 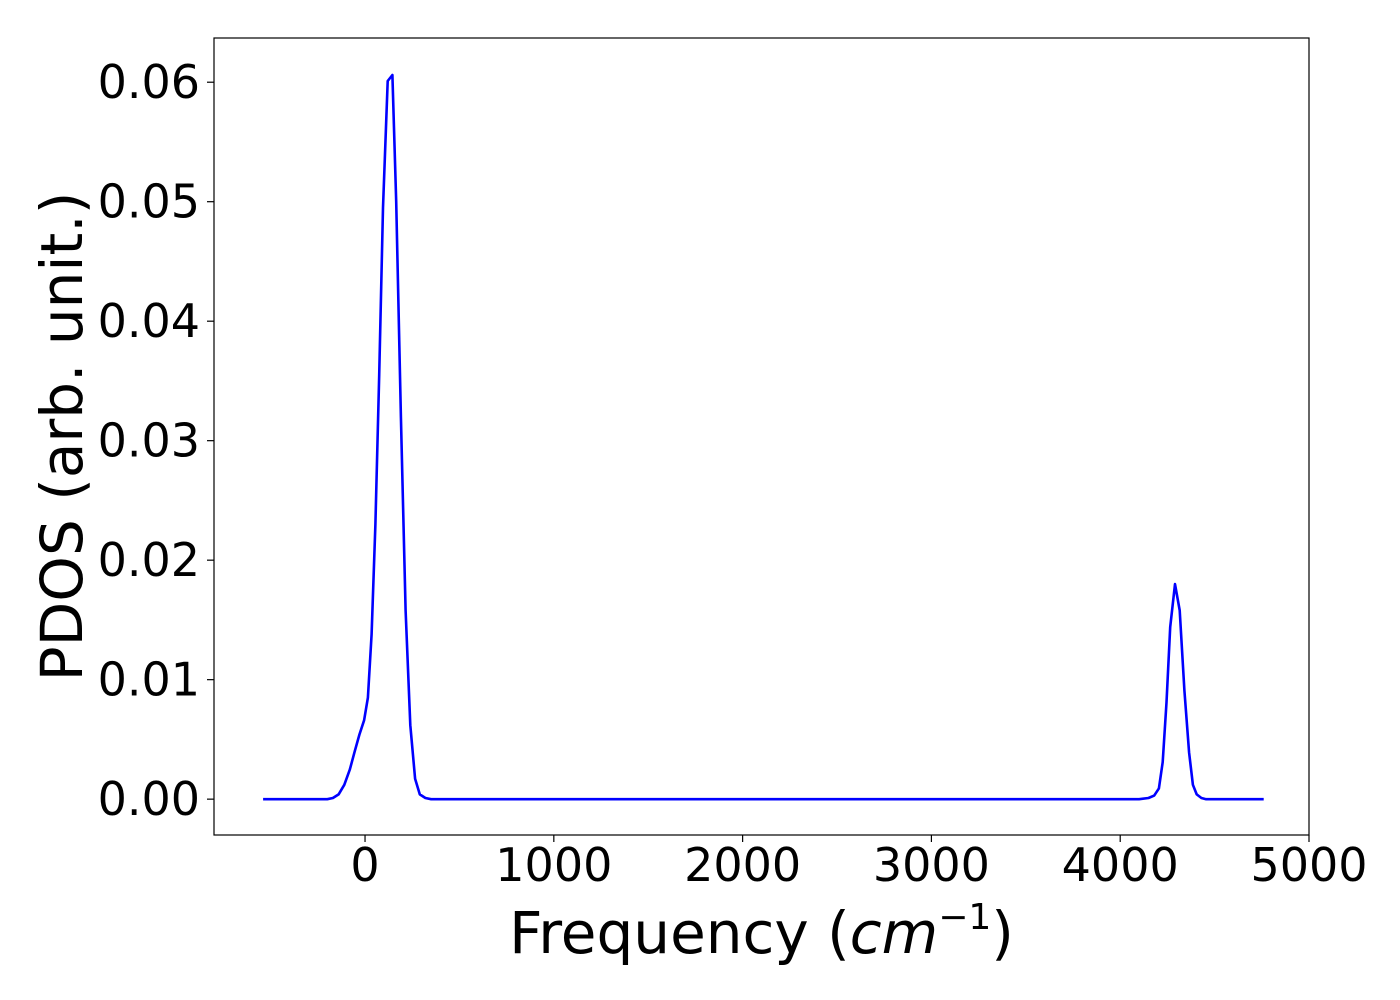 I want to click on y-axis-ticks: 0.00 0.01 0.02 0.03 0.04 0.05 0.06, so click(x=156, y=440).